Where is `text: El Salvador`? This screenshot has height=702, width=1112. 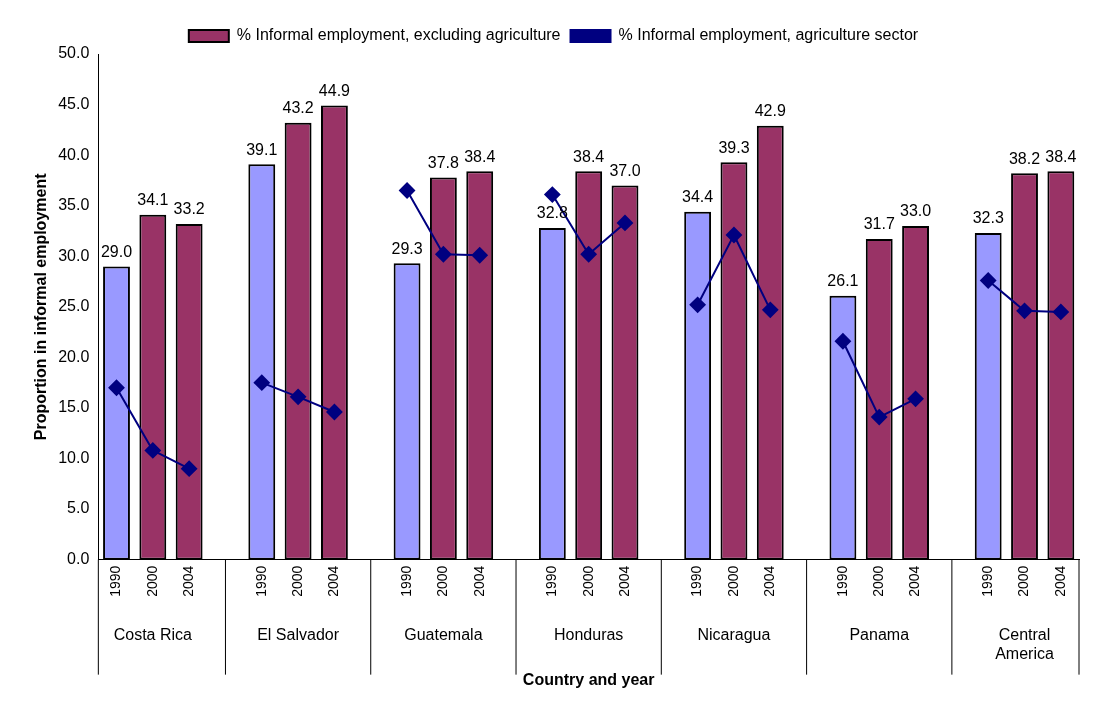
text: El Salvador is located at coordinates (298, 635).